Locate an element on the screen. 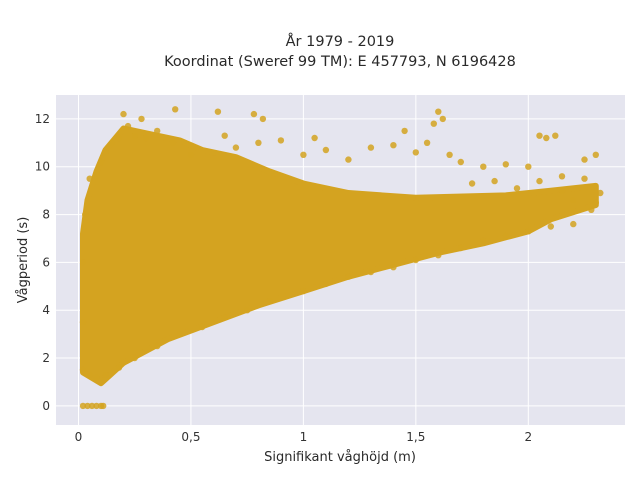 This screenshot has width=640, height=484. x-tick-label: 0 is located at coordinates (79, 437).